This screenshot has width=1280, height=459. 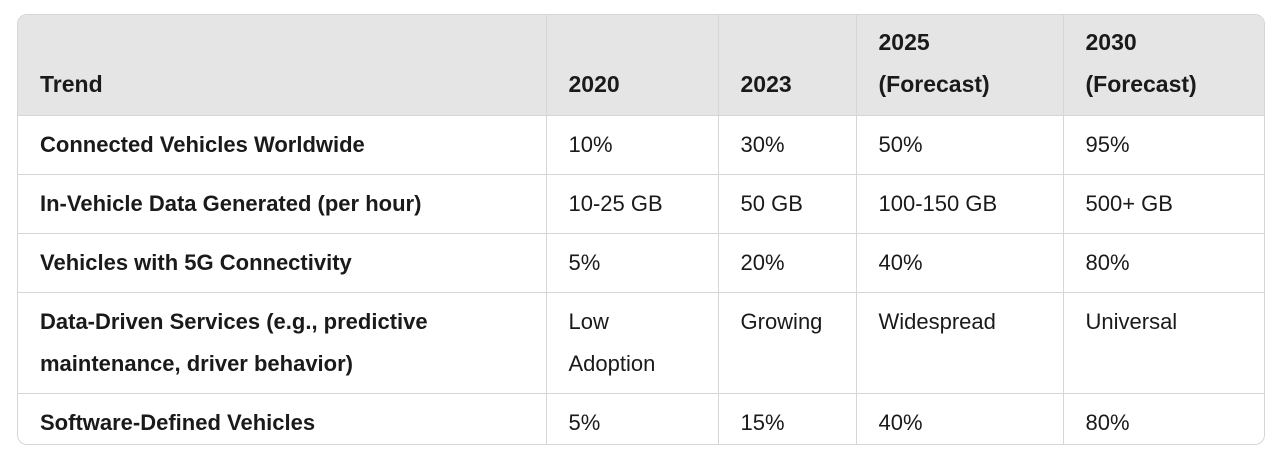 I want to click on header-trend: Trend, so click(x=282, y=65).